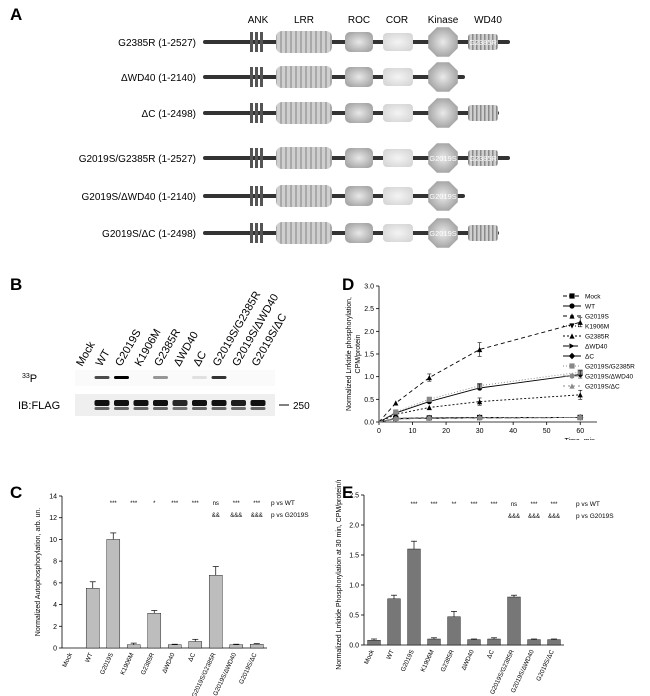 The height and width of the screenshot is (696, 650). I want to click on x-tick-label: G2385R, so click(148, 663).